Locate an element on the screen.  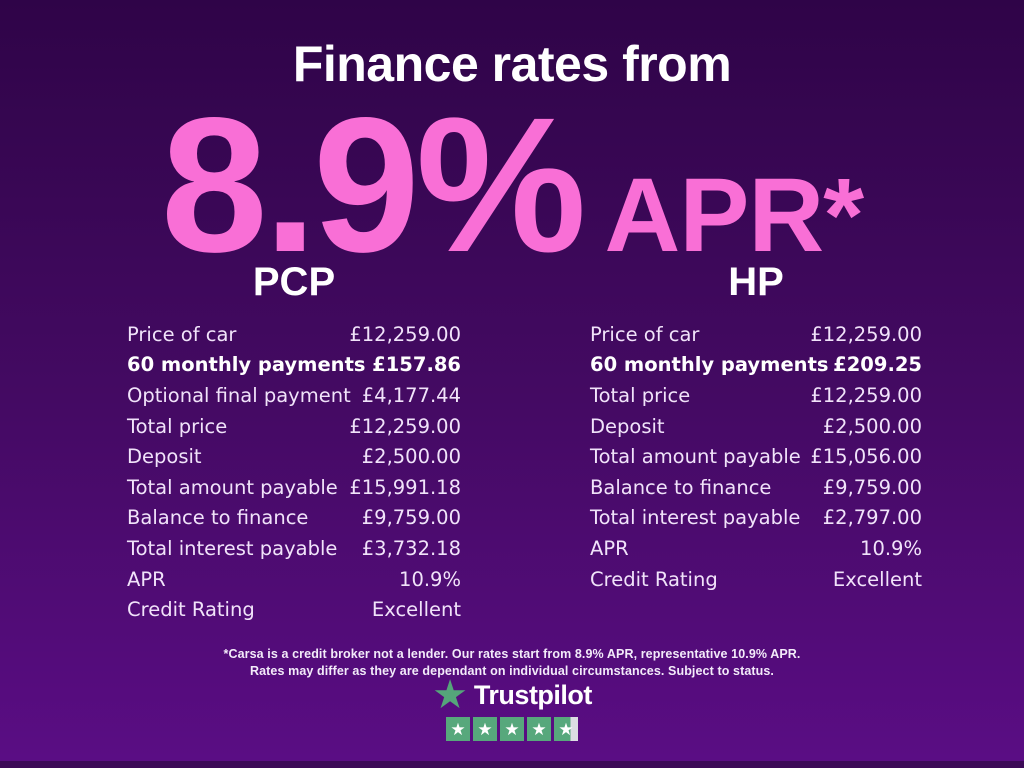
table-row: Optional final payment £4,177.44 is located at coordinates (294, 395).